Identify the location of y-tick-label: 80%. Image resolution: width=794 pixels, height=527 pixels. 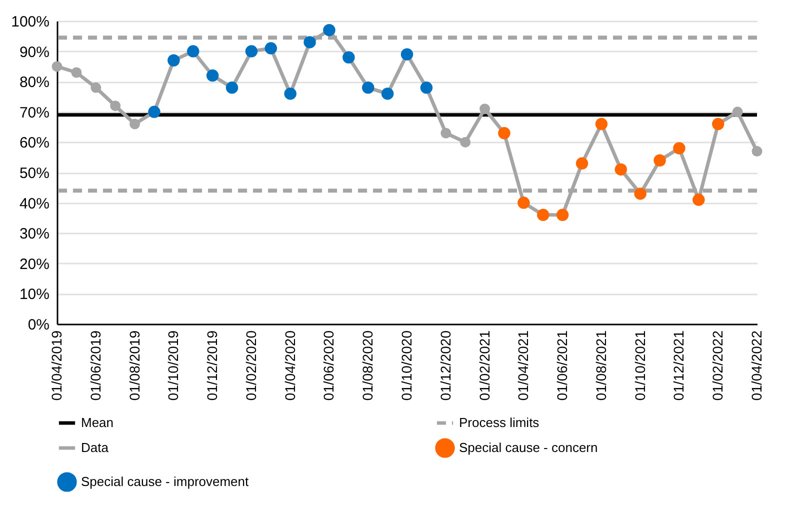
(34, 83).